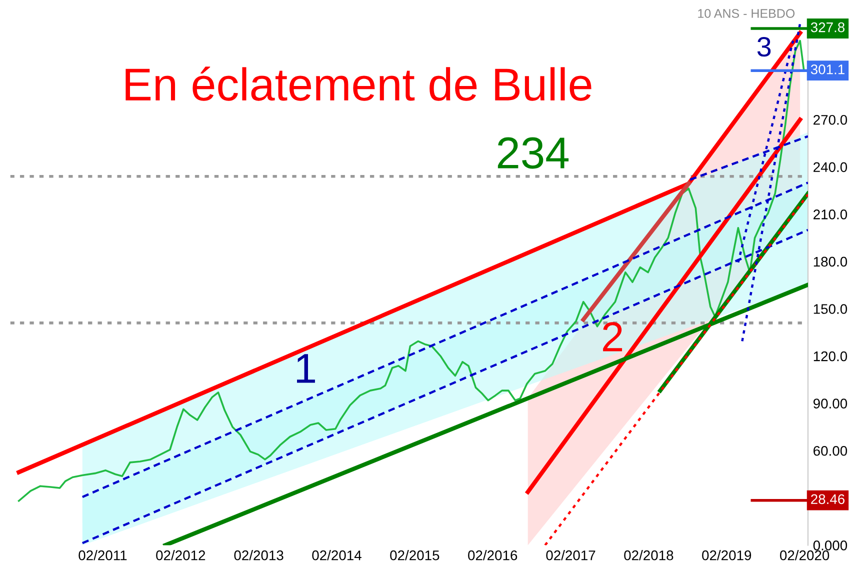 This screenshot has height=580, width=855. I want to click on ref-line-label: 327.8, so click(827, 27).